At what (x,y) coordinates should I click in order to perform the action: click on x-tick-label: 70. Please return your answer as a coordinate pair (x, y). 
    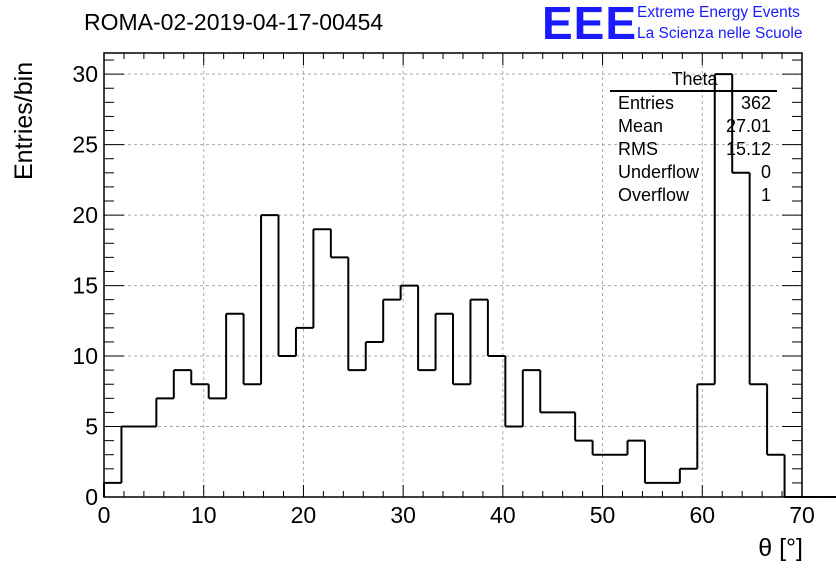
    Looking at the image, I should click on (802, 515).